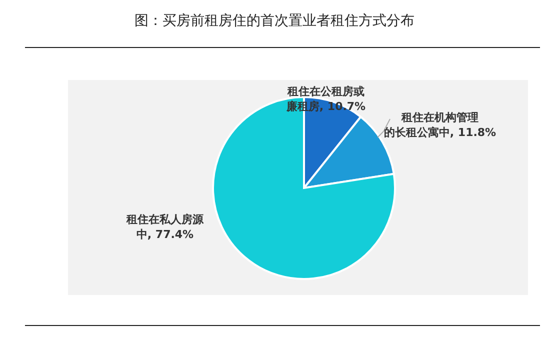  I want to click on slice-label: 租住在机构管理的长租公寓中, 11.8%, so click(440, 125).